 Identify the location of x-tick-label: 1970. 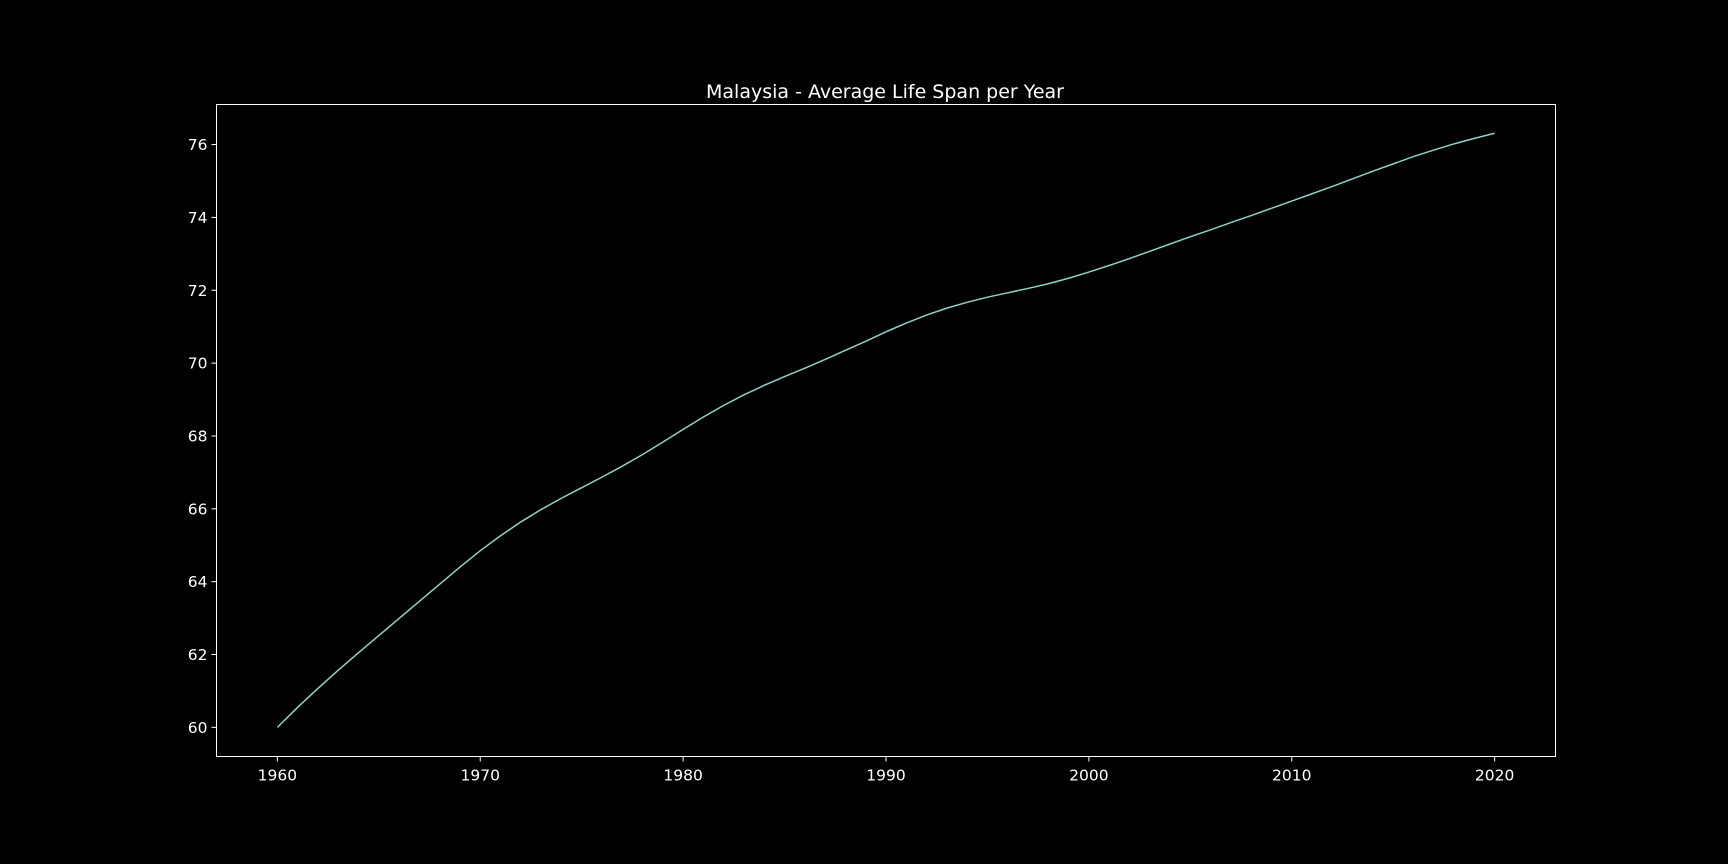
(480, 776).